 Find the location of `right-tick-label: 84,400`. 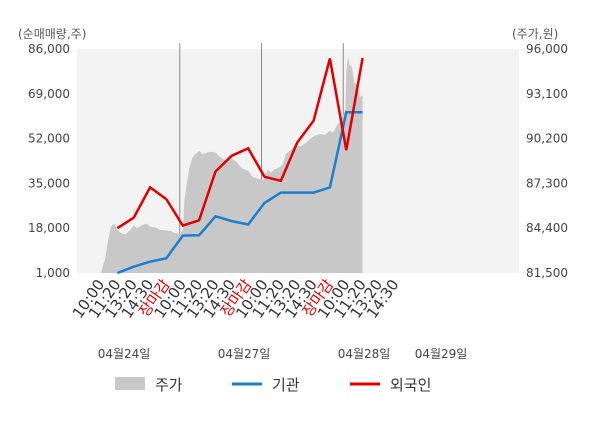

right-tick-label: 84,400 is located at coordinates (547, 228).